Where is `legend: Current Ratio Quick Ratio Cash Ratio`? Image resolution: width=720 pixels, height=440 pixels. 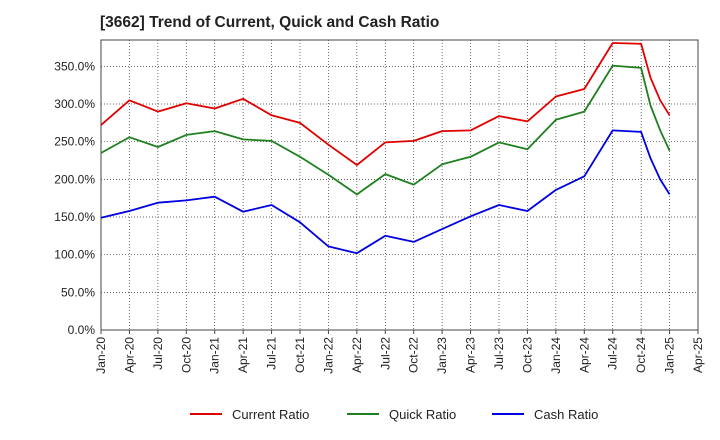 legend: Current Ratio Quick Ratio Cash Ratio is located at coordinates (394, 414).